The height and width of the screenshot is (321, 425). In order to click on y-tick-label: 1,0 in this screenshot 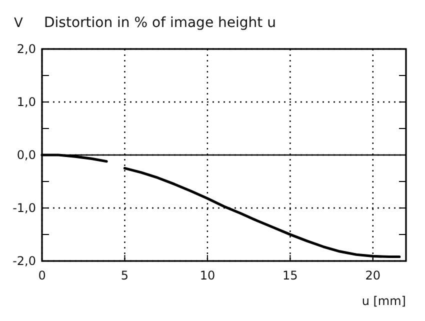, I will do `click(26, 101)`.